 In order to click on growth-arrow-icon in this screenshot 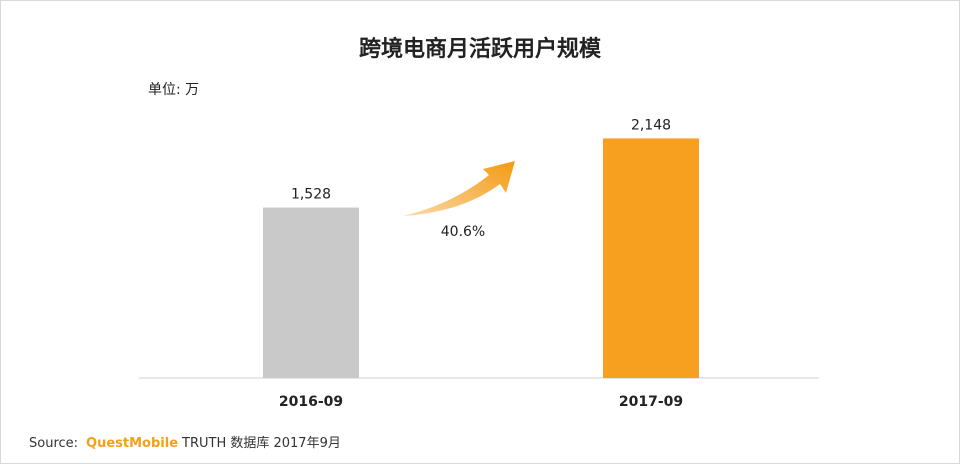, I will do `click(459, 188)`.